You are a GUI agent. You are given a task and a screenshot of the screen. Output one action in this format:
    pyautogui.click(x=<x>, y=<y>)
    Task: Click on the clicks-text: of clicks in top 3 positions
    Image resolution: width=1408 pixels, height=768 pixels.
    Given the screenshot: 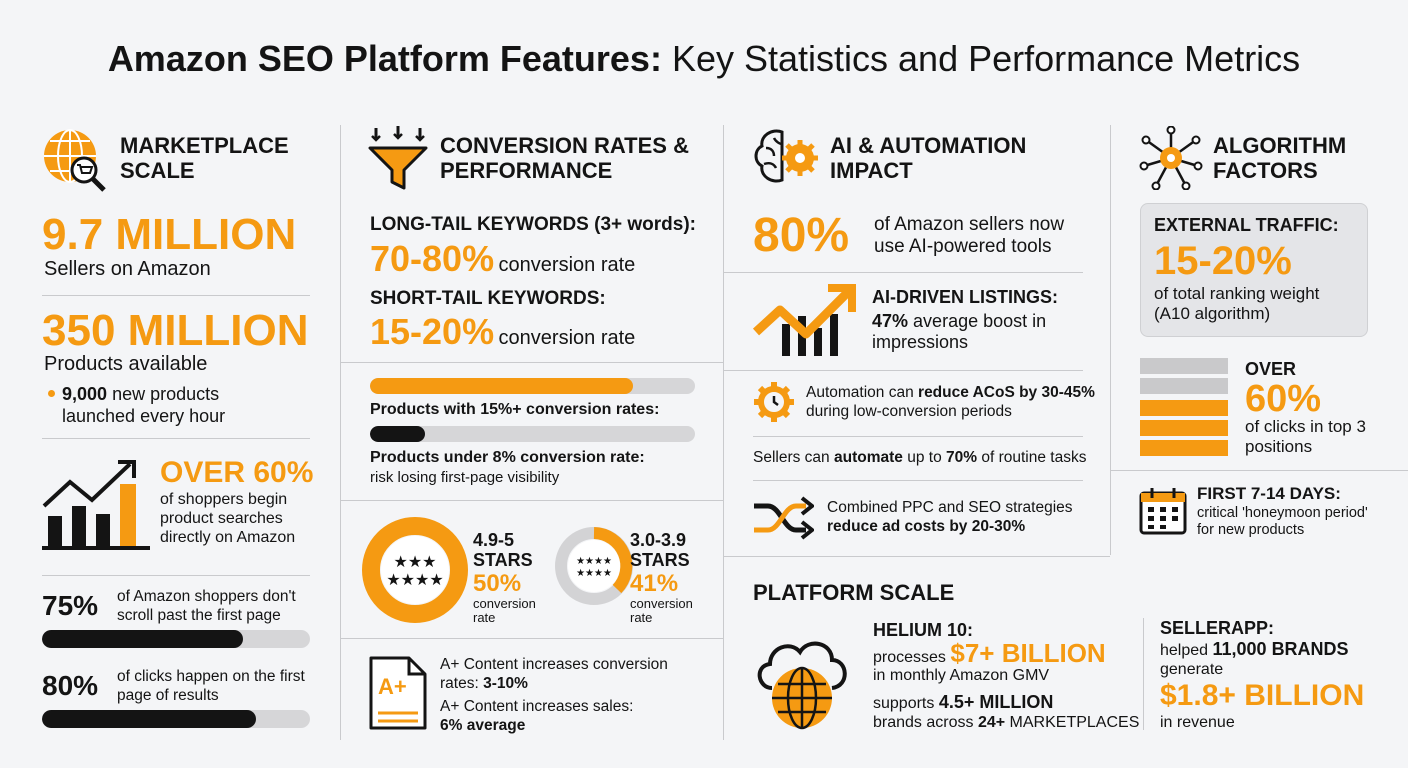 What is the action you would take?
    pyautogui.click(x=1305, y=436)
    